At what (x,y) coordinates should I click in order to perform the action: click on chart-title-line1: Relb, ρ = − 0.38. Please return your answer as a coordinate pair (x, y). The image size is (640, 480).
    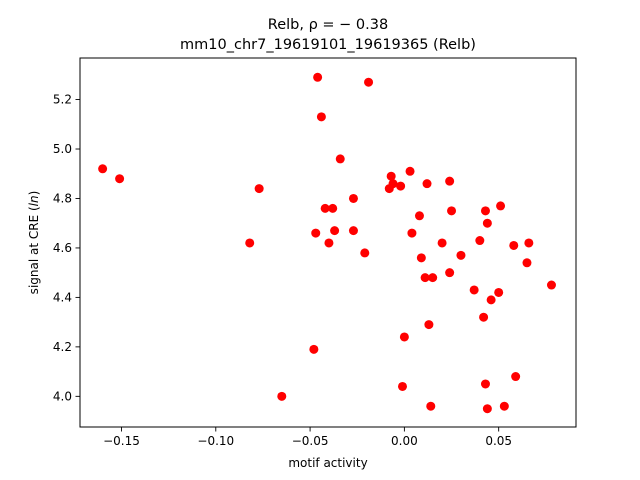
    Looking at the image, I should click on (328, 25).